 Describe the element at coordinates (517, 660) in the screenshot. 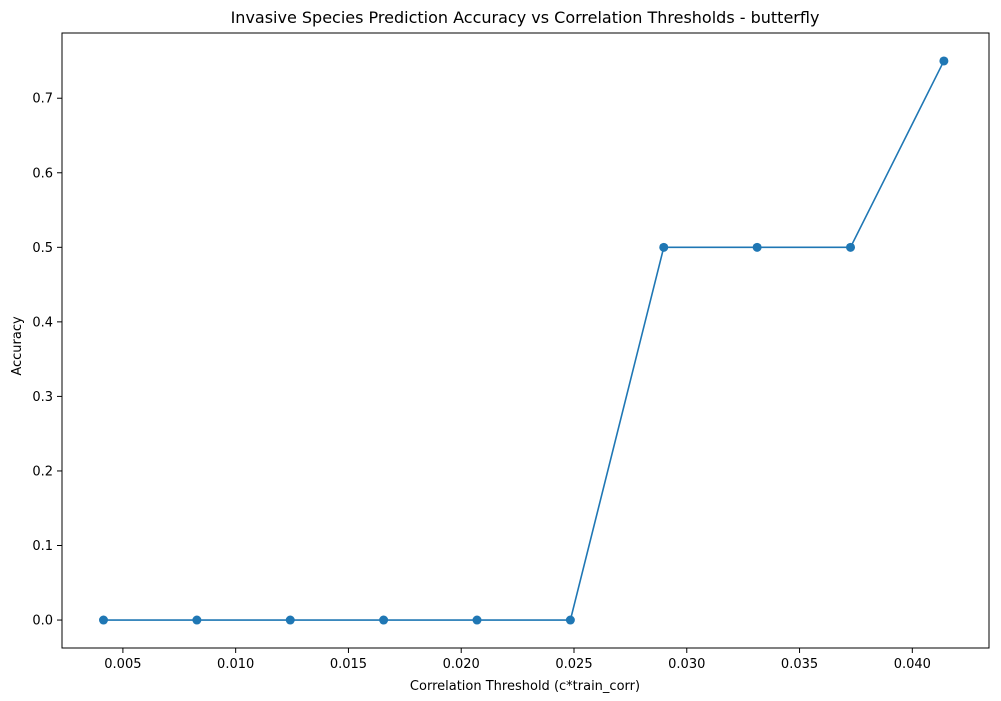

I see `x-axis-ticks: 0.005 0.010 0.015 0.020 0.025 0.030 0.035 0.040` at that location.